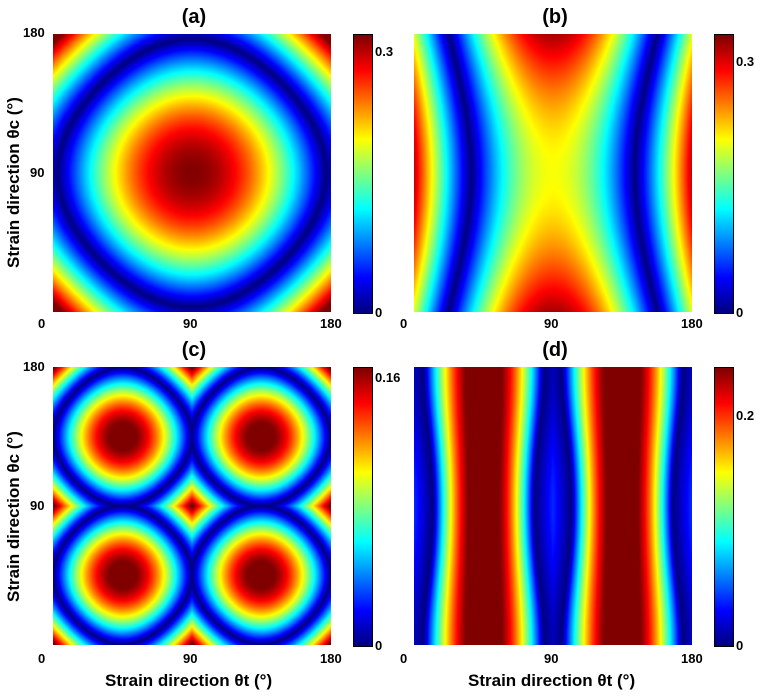 The image size is (761, 697). I want to click on xtick-b-0: 0, so click(404, 323).